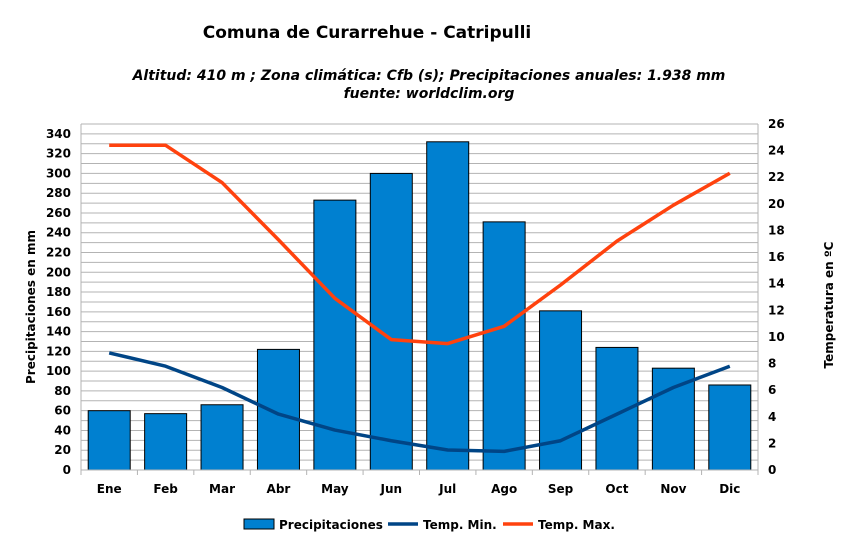 The width and height of the screenshot is (857, 537). What do you see at coordinates (62, 430) in the screenshot?
I see `y-tick-label: 40` at bounding box center [62, 430].